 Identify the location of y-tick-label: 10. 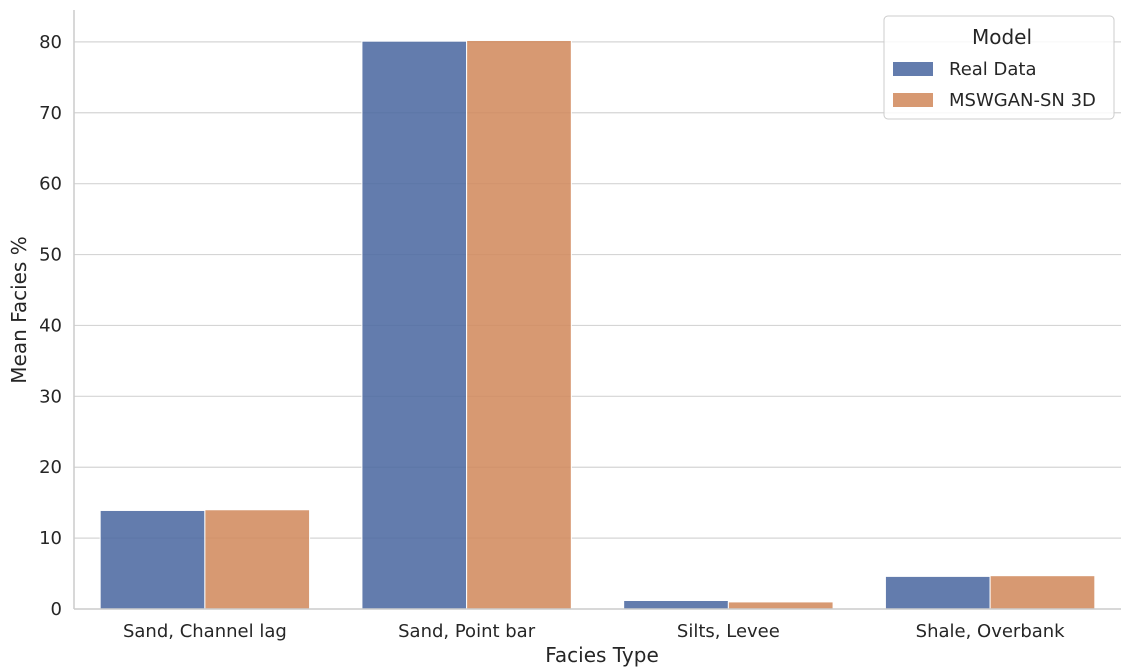
(50, 538).